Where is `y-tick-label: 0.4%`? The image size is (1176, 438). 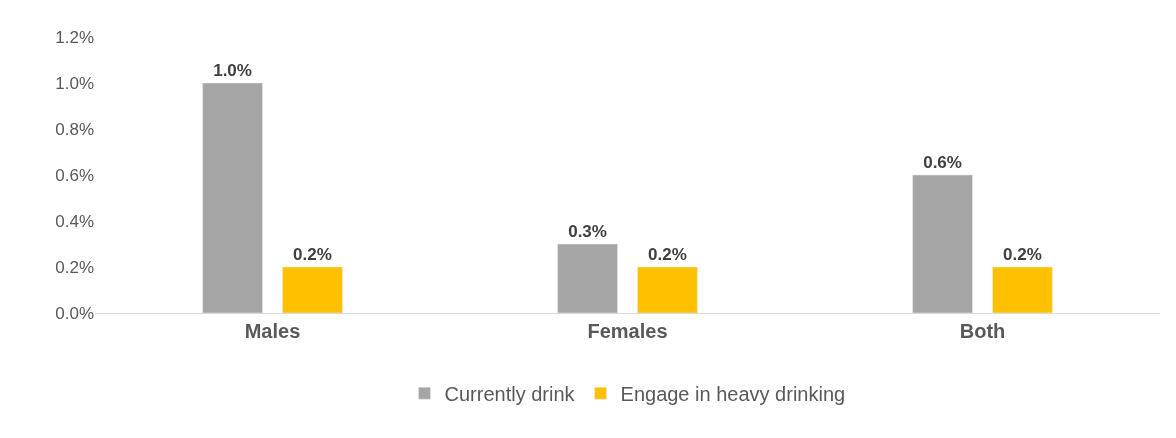 y-tick-label: 0.4% is located at coordinates (74, 221).